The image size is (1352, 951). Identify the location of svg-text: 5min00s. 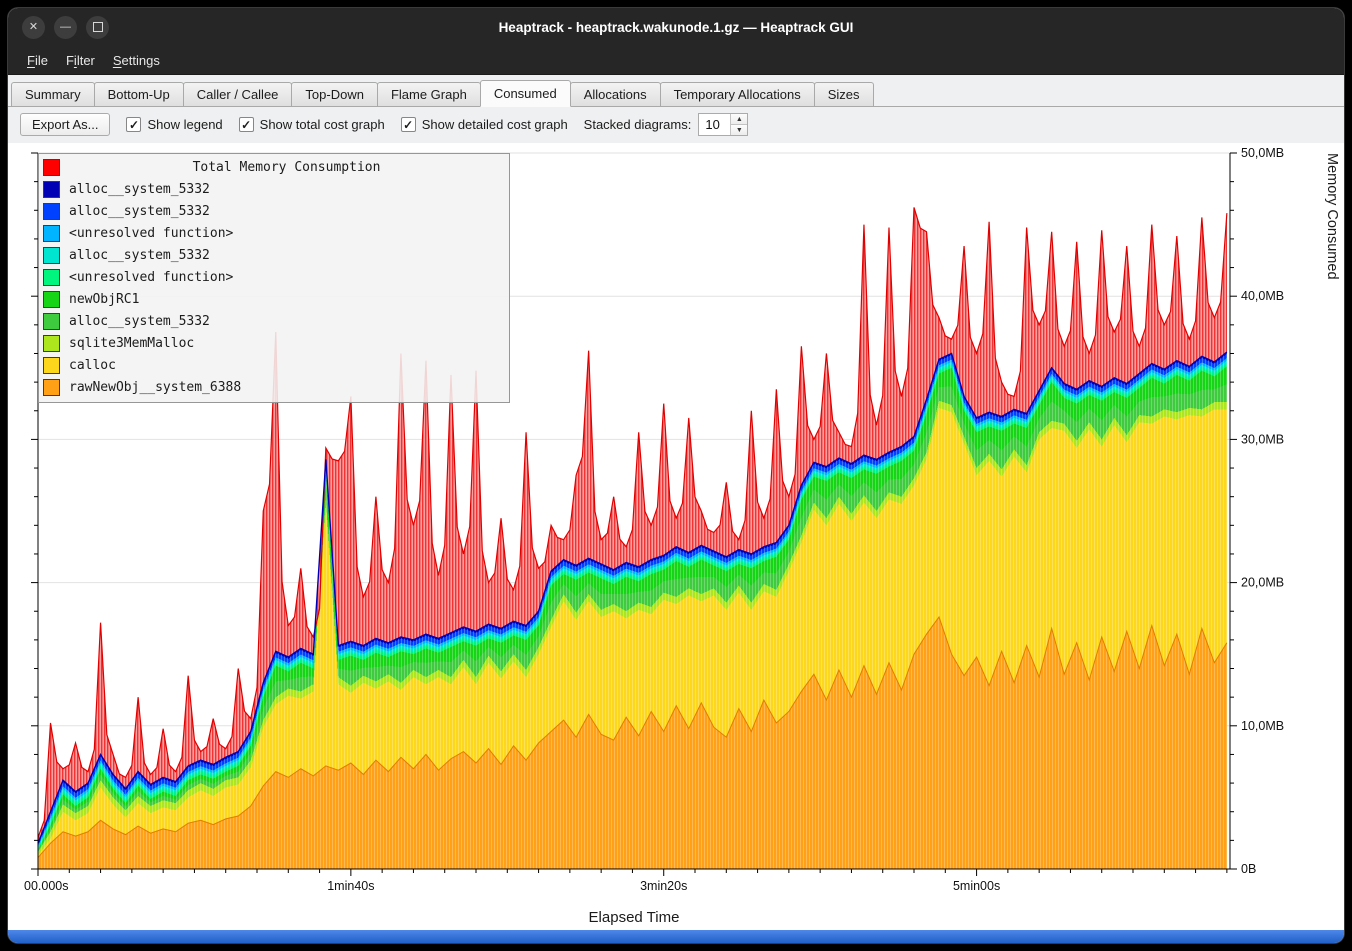
(976, 886).